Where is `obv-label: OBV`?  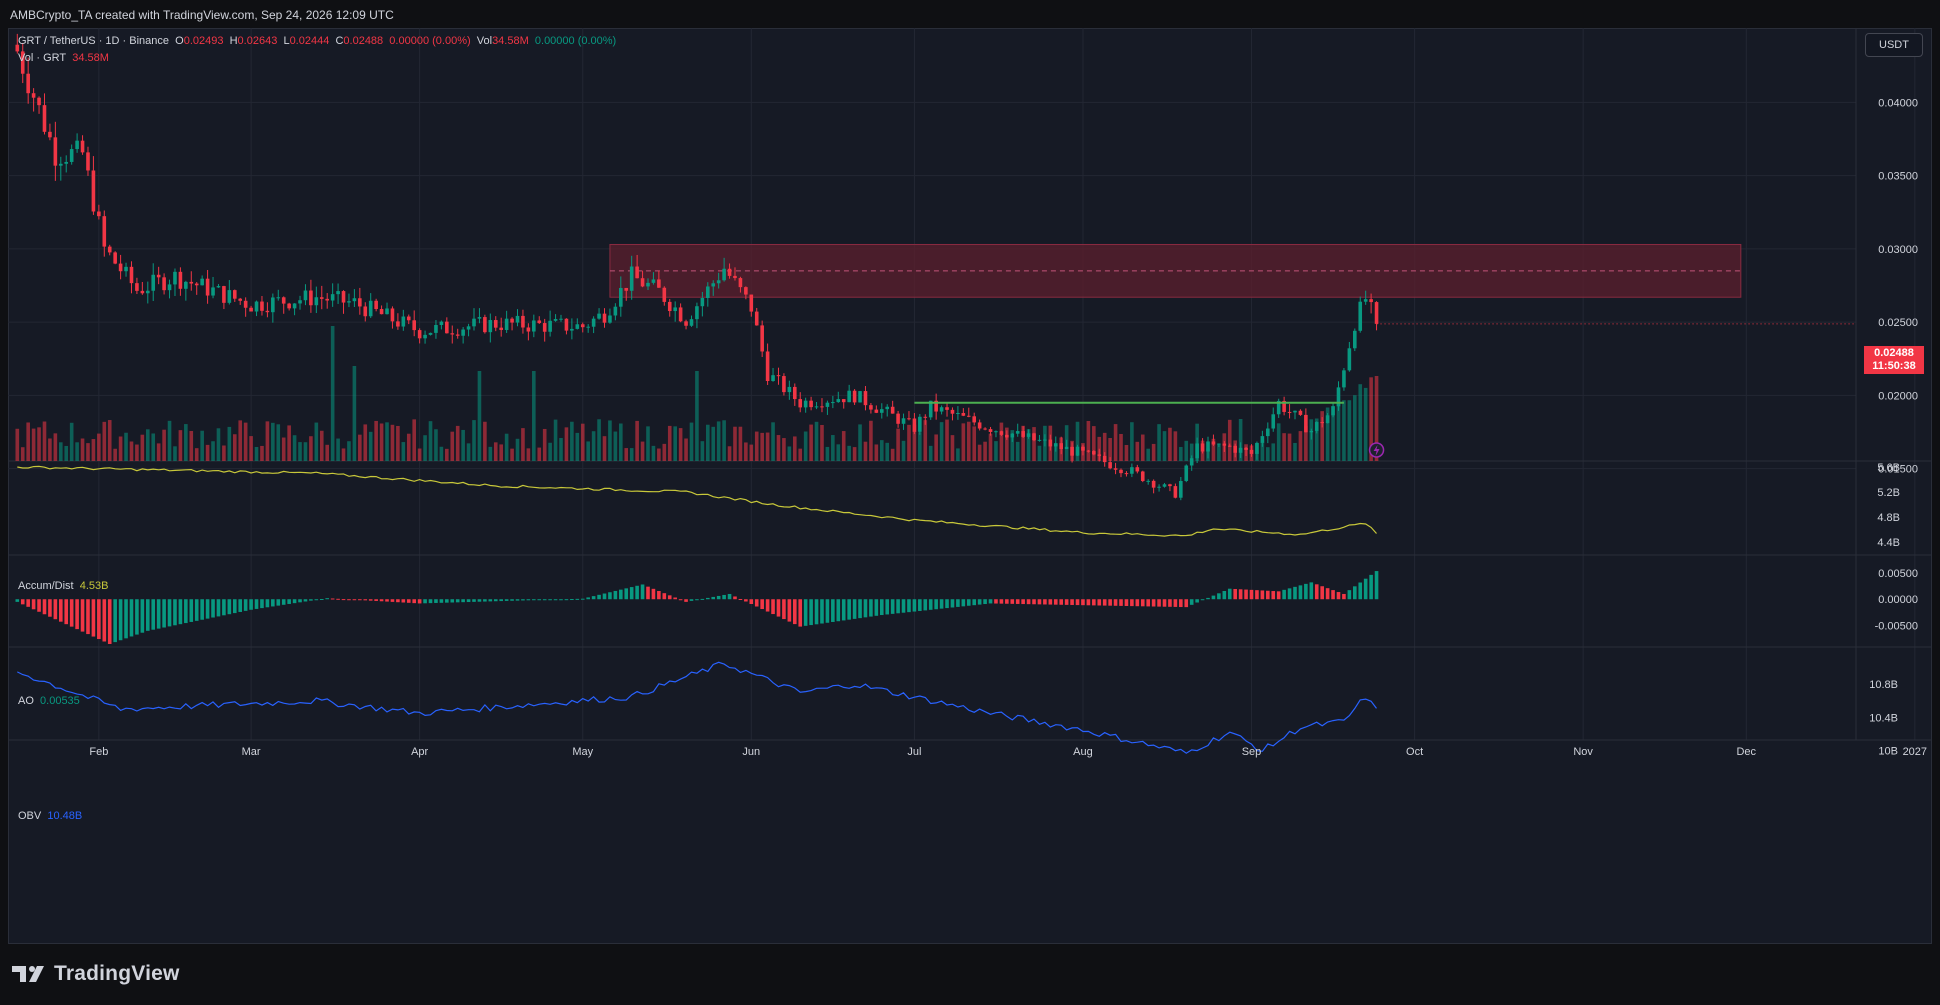
obv-label: OBV is located at coordinates (30, 816).